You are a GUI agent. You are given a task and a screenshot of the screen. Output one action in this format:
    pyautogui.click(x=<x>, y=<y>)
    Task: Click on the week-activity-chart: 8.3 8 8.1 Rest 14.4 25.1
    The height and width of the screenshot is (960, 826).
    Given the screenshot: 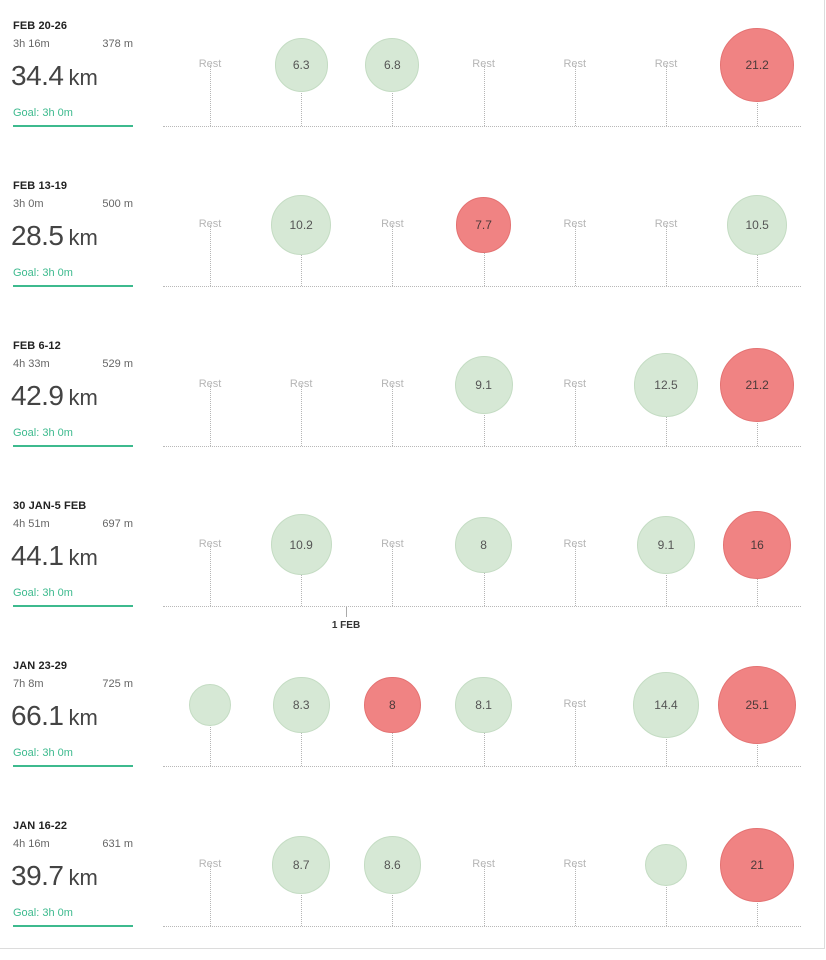 What is the action you would take?
    pyautogui.click(x=483, y=720)
    